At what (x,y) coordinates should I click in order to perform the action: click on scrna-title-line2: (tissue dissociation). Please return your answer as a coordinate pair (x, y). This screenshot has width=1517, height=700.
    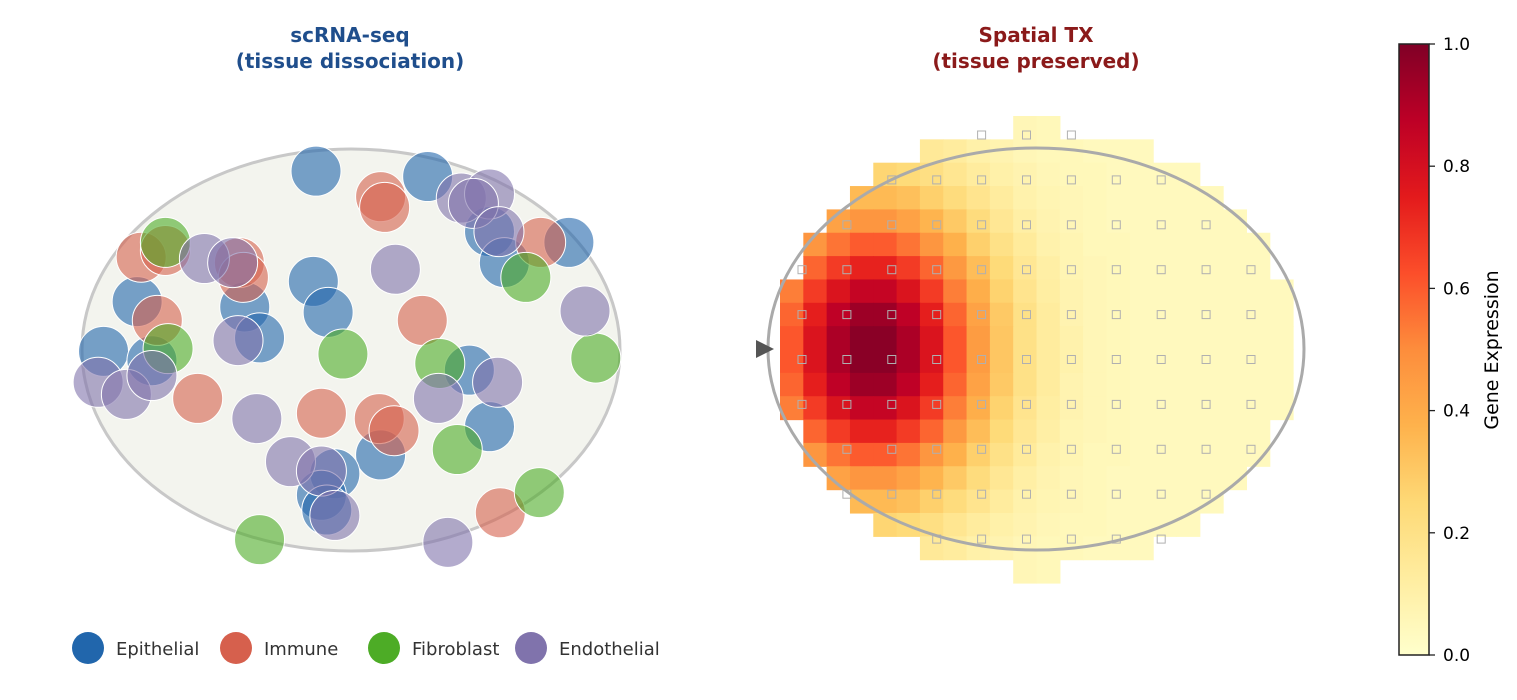
    Looking at the image, I should click on (350, 61).